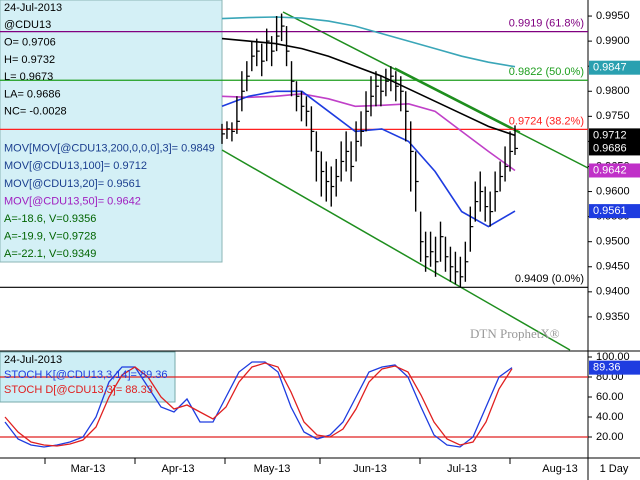  What do you see at coordinates (30, 43) in the screenshot?
I see `info-line: O= 0.9706` at bounding box center [30, 43].